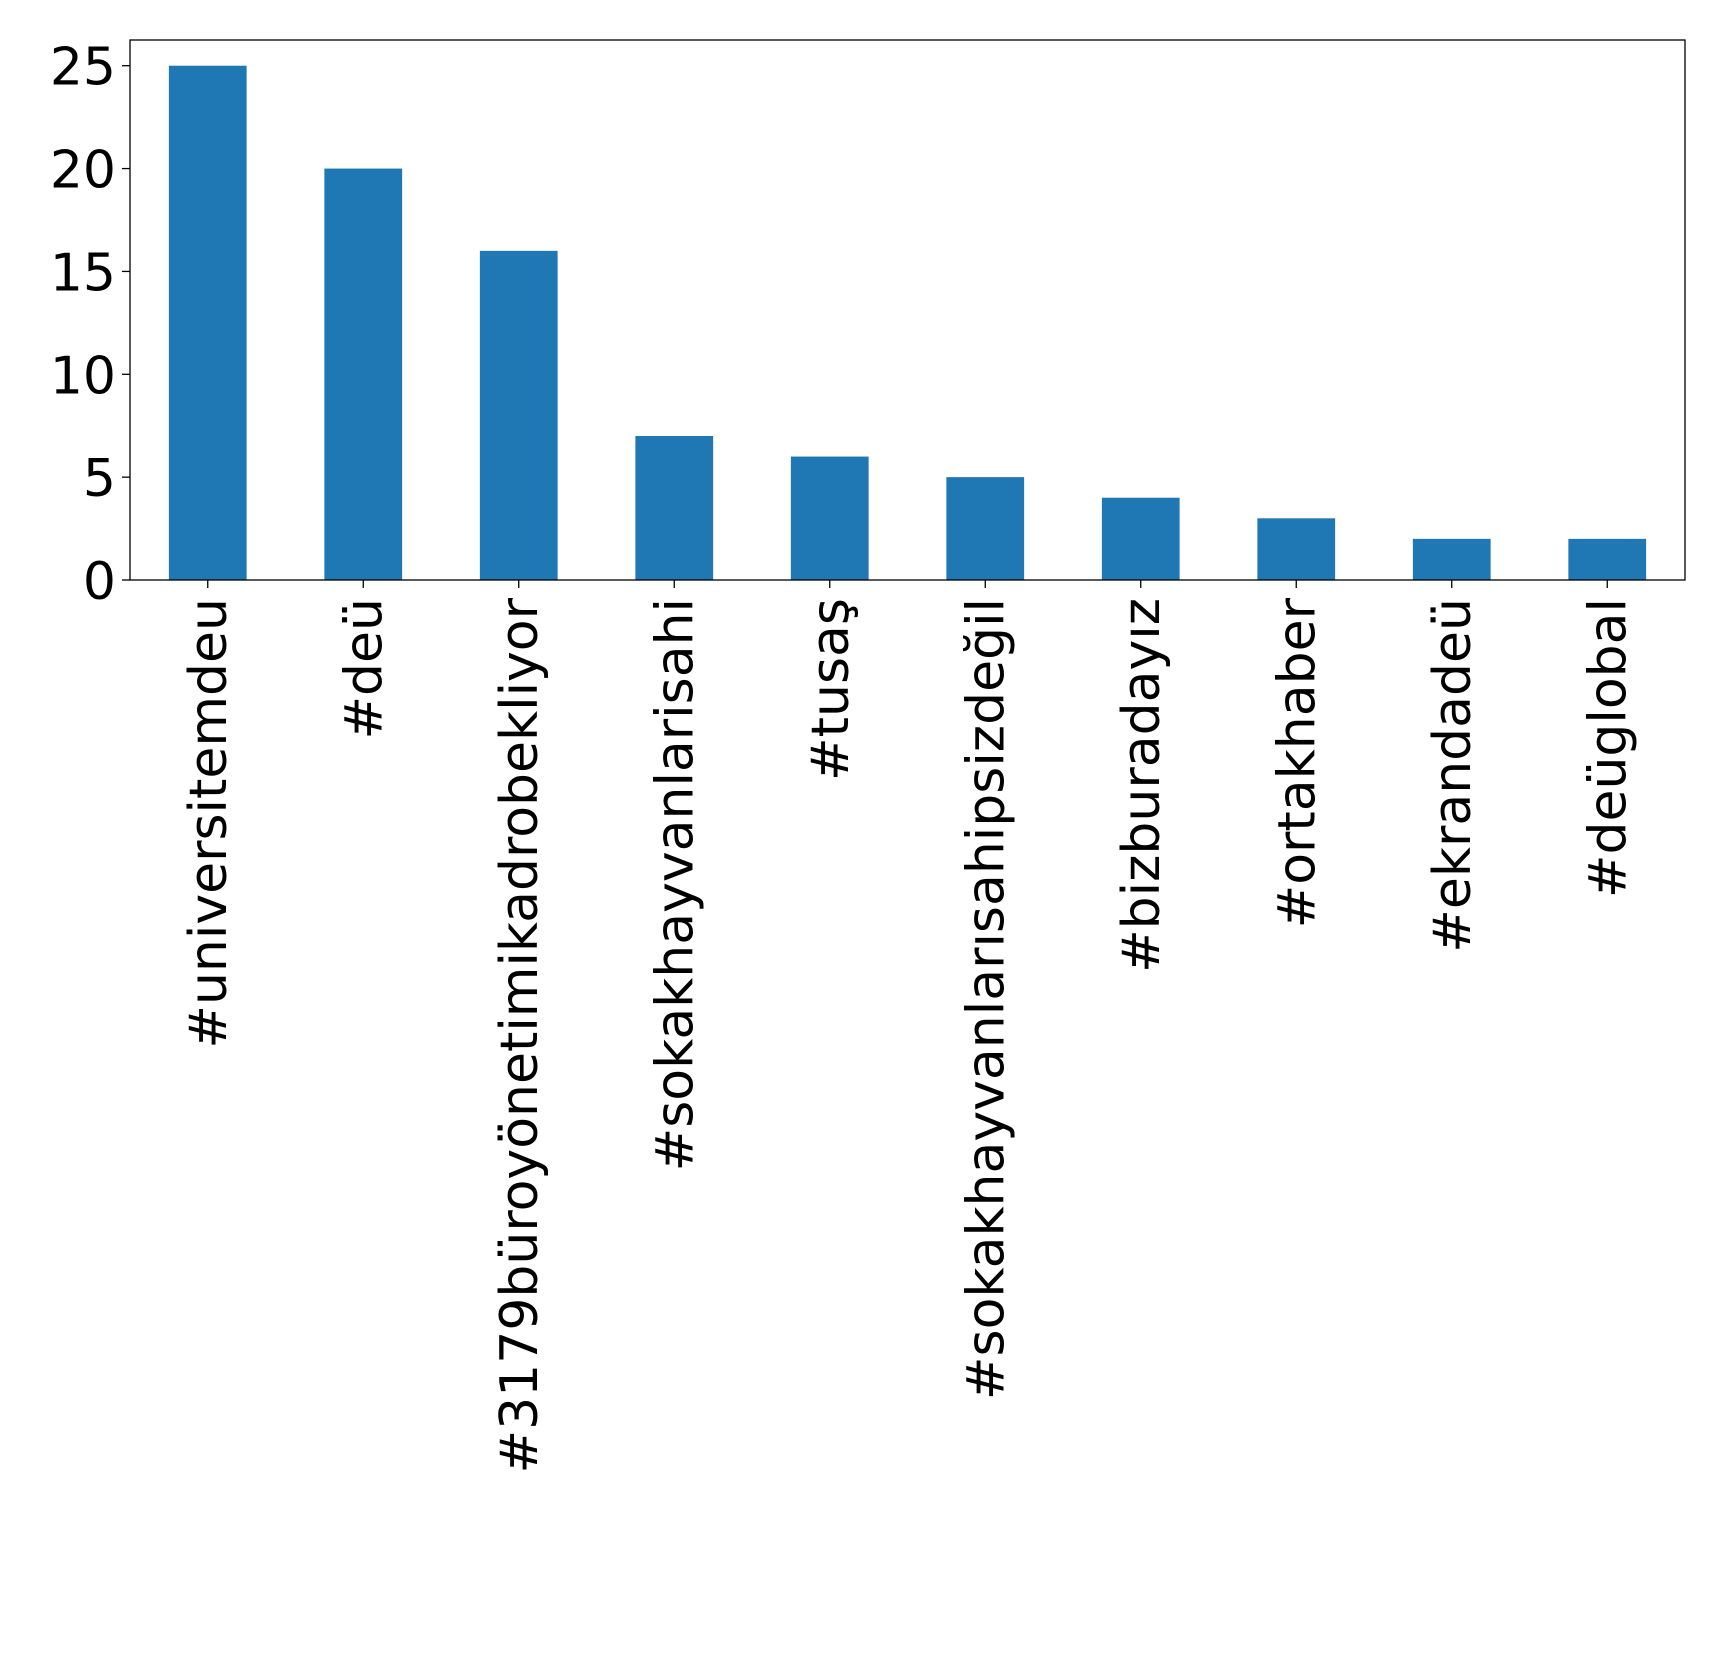  Describe the element at coordinates (83, 171) in the screenshot. I see `y-tick-label: 20` at that location.